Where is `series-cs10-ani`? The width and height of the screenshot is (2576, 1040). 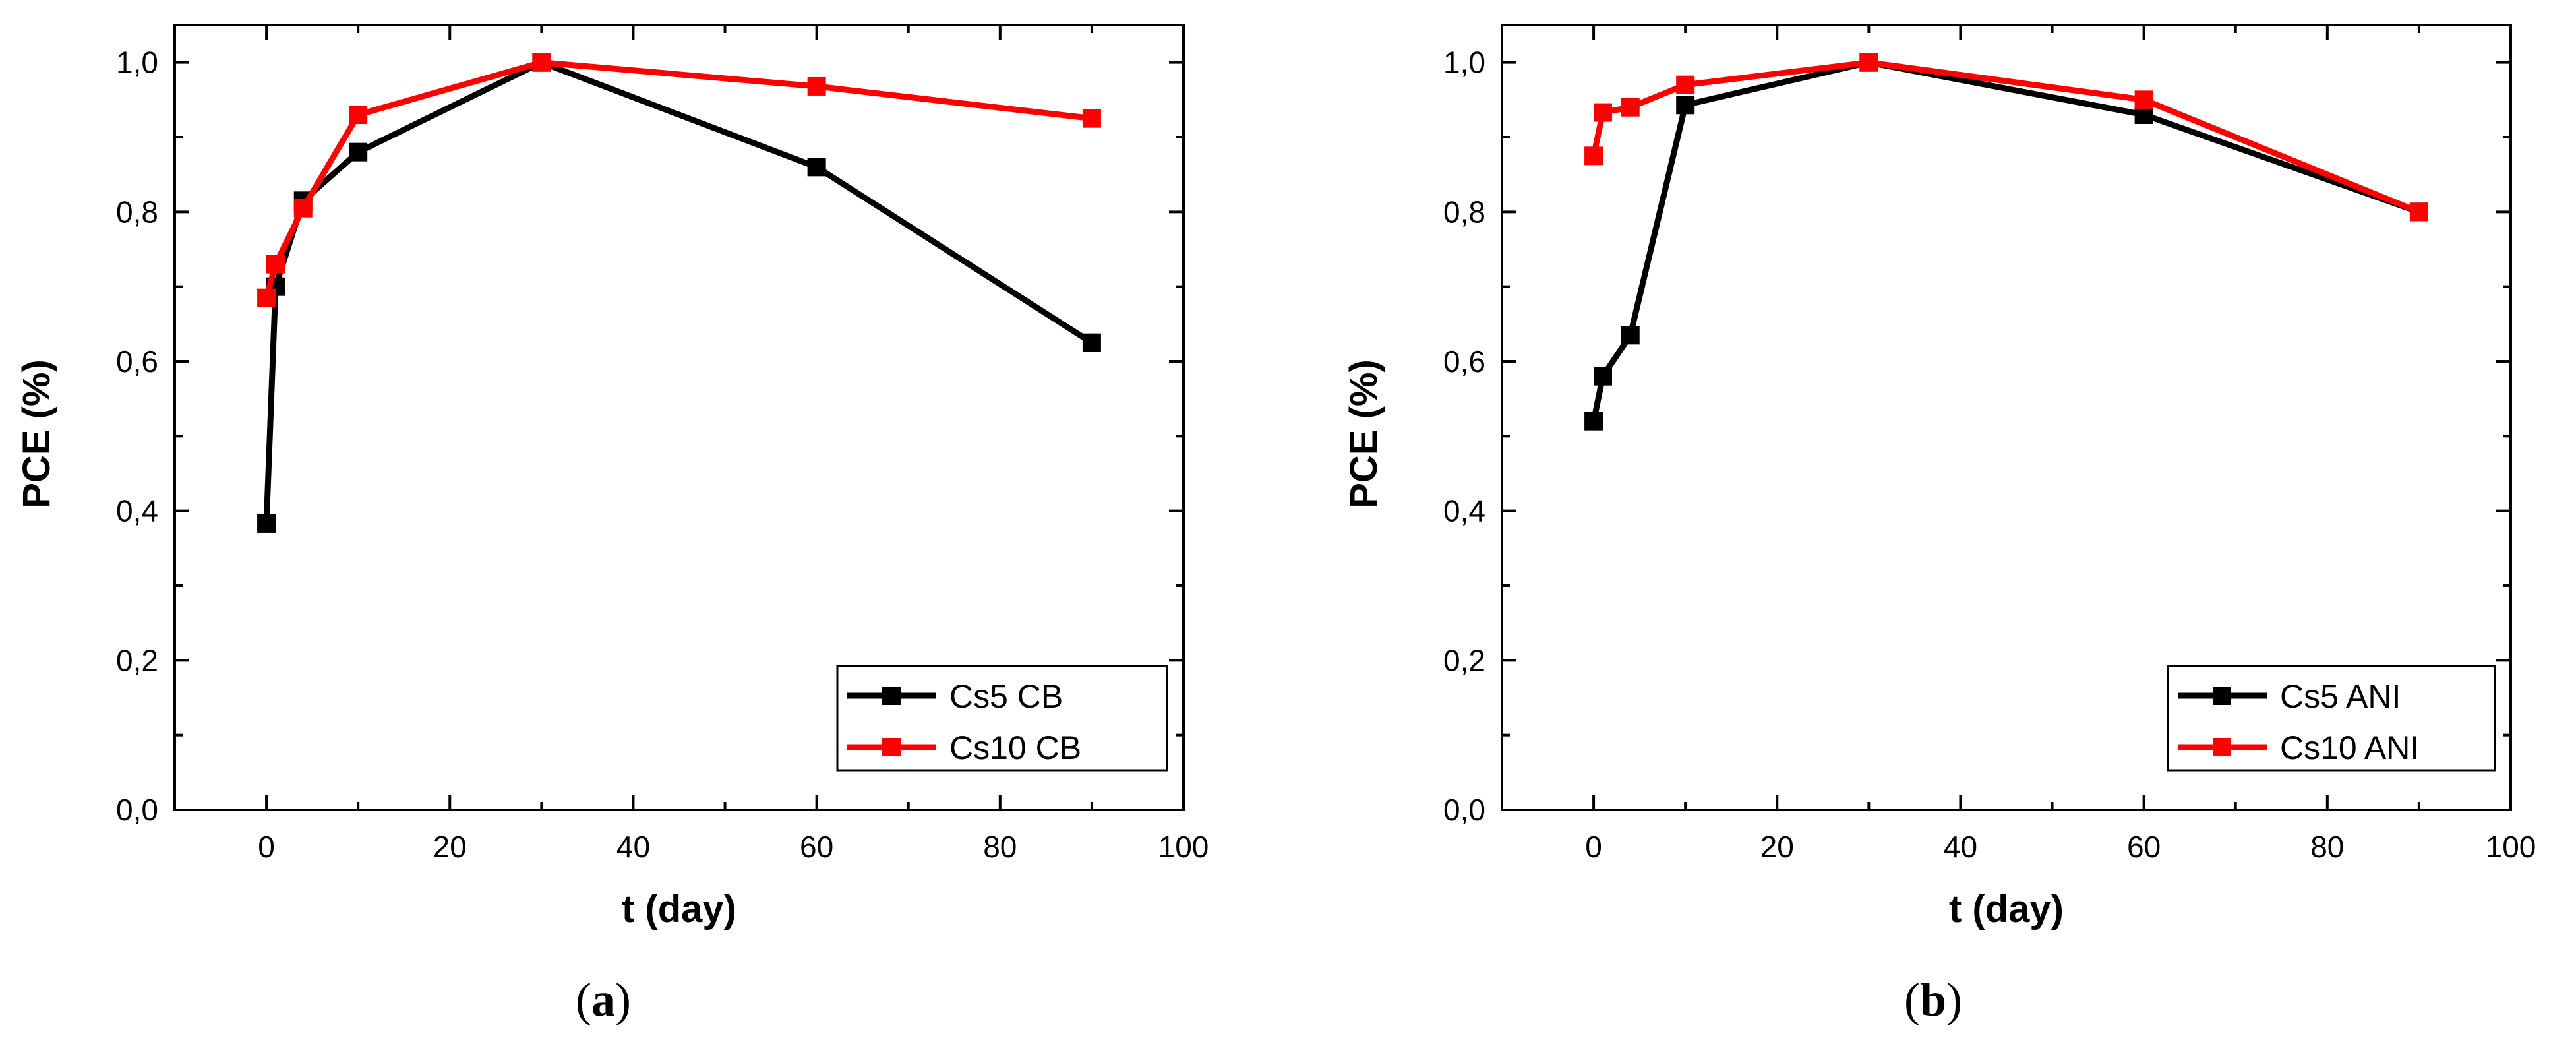
series-cs10-ani is located at coordinates (2006, 137).